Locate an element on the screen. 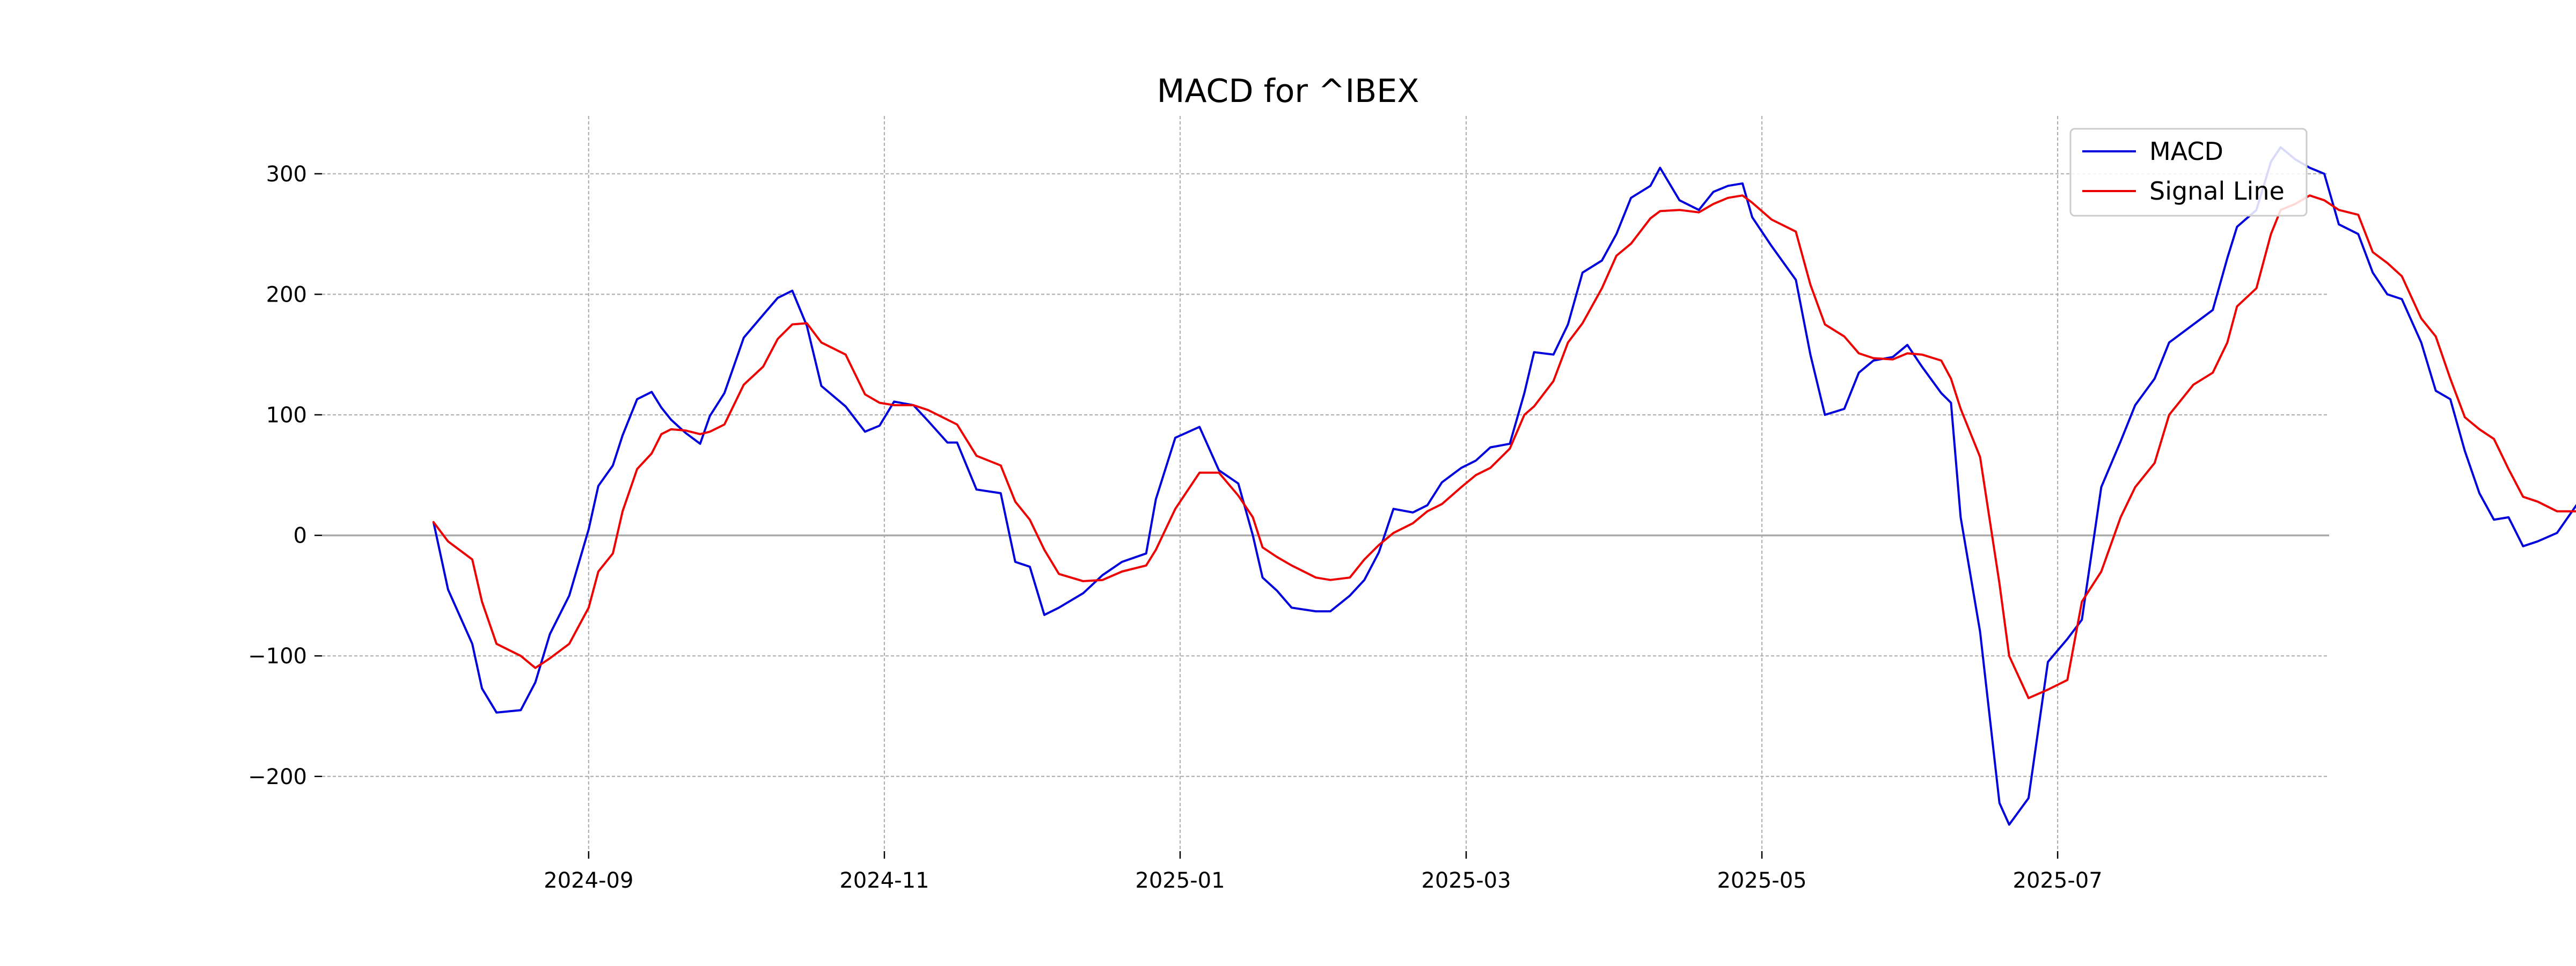 The image size is (2576, 966). x-tick-label: 2024-09 is located at coordinates (588, 880).